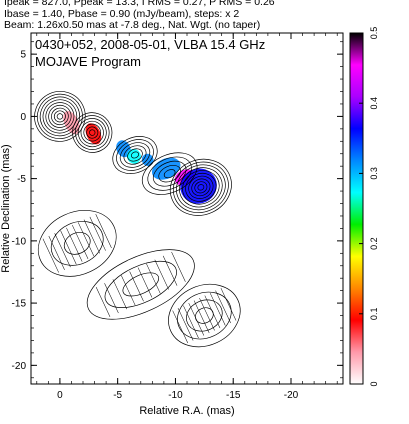 Image resolution: width=409 pixels, height=424 pixels. What do you see at coordinates (19, 304) in the screenshot?
I see `y-tick-label-4: -15` at bounding box center [19, 304].